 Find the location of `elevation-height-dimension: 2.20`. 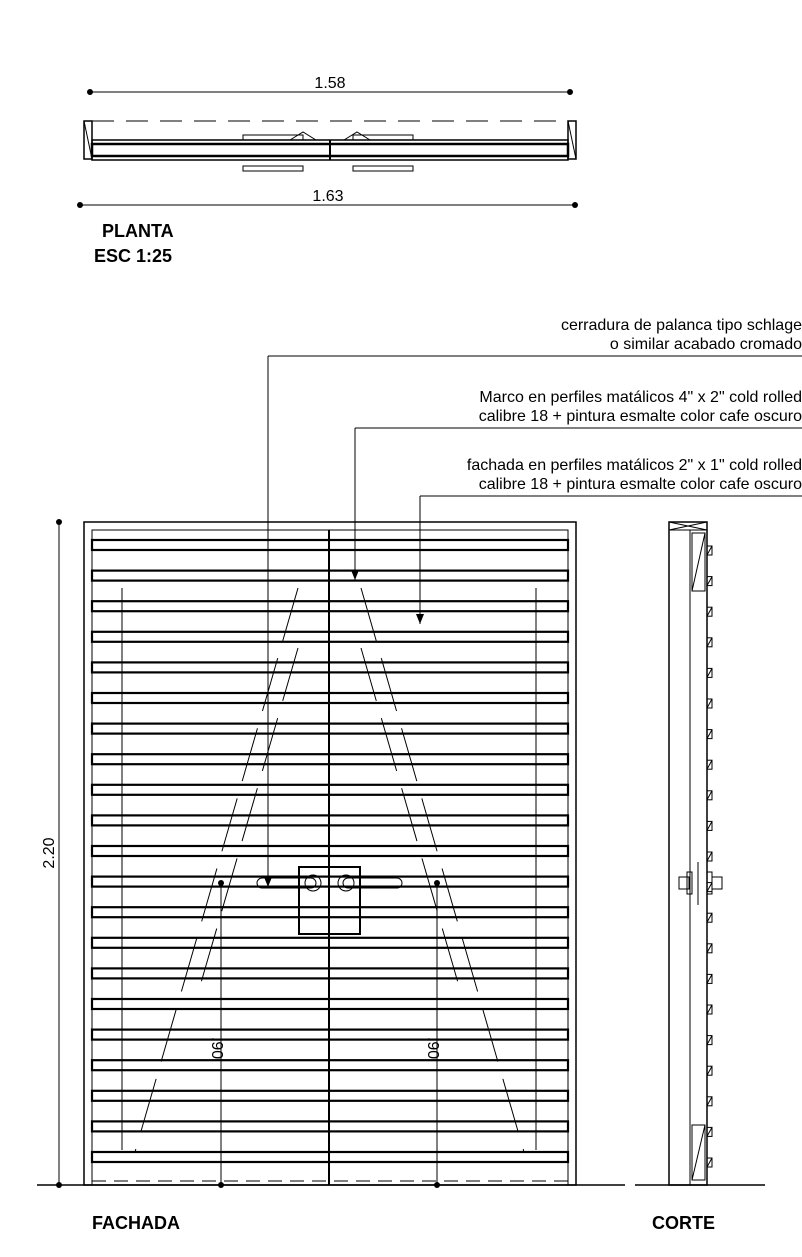

elevation-height-dimension: 2.20 is located at coordinates (51, 853).